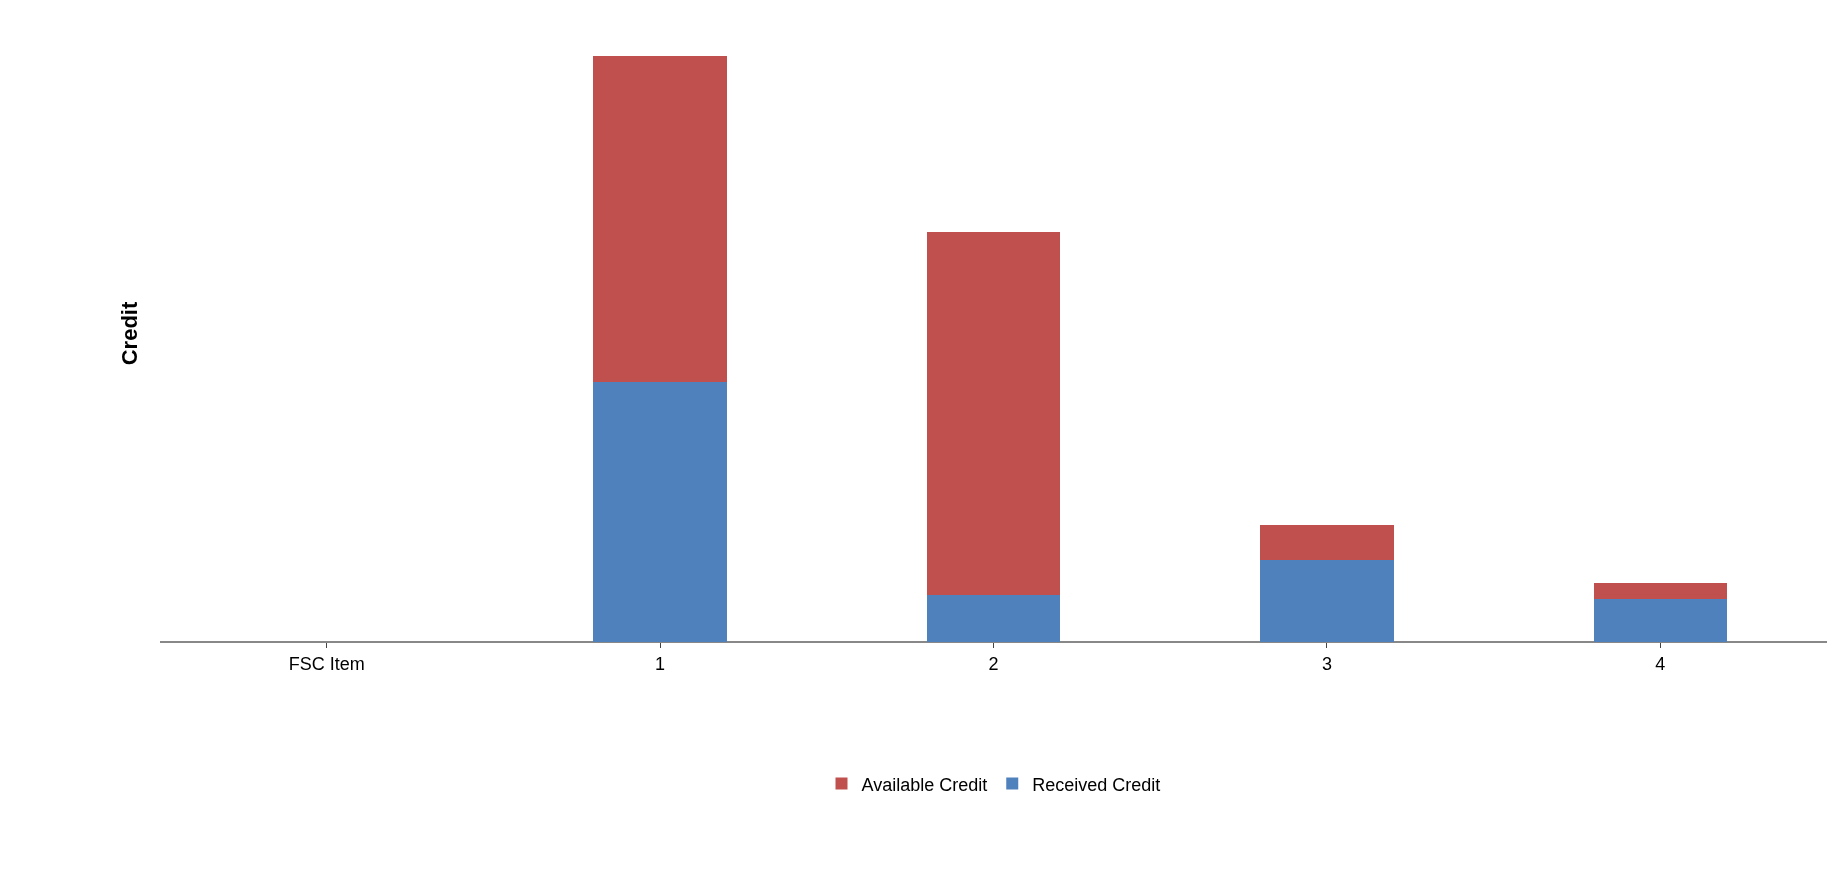 Image resolution: width=1847 pixels, height=872 pixels. I want to click on x-tick-label: 1, so click(660, 663).